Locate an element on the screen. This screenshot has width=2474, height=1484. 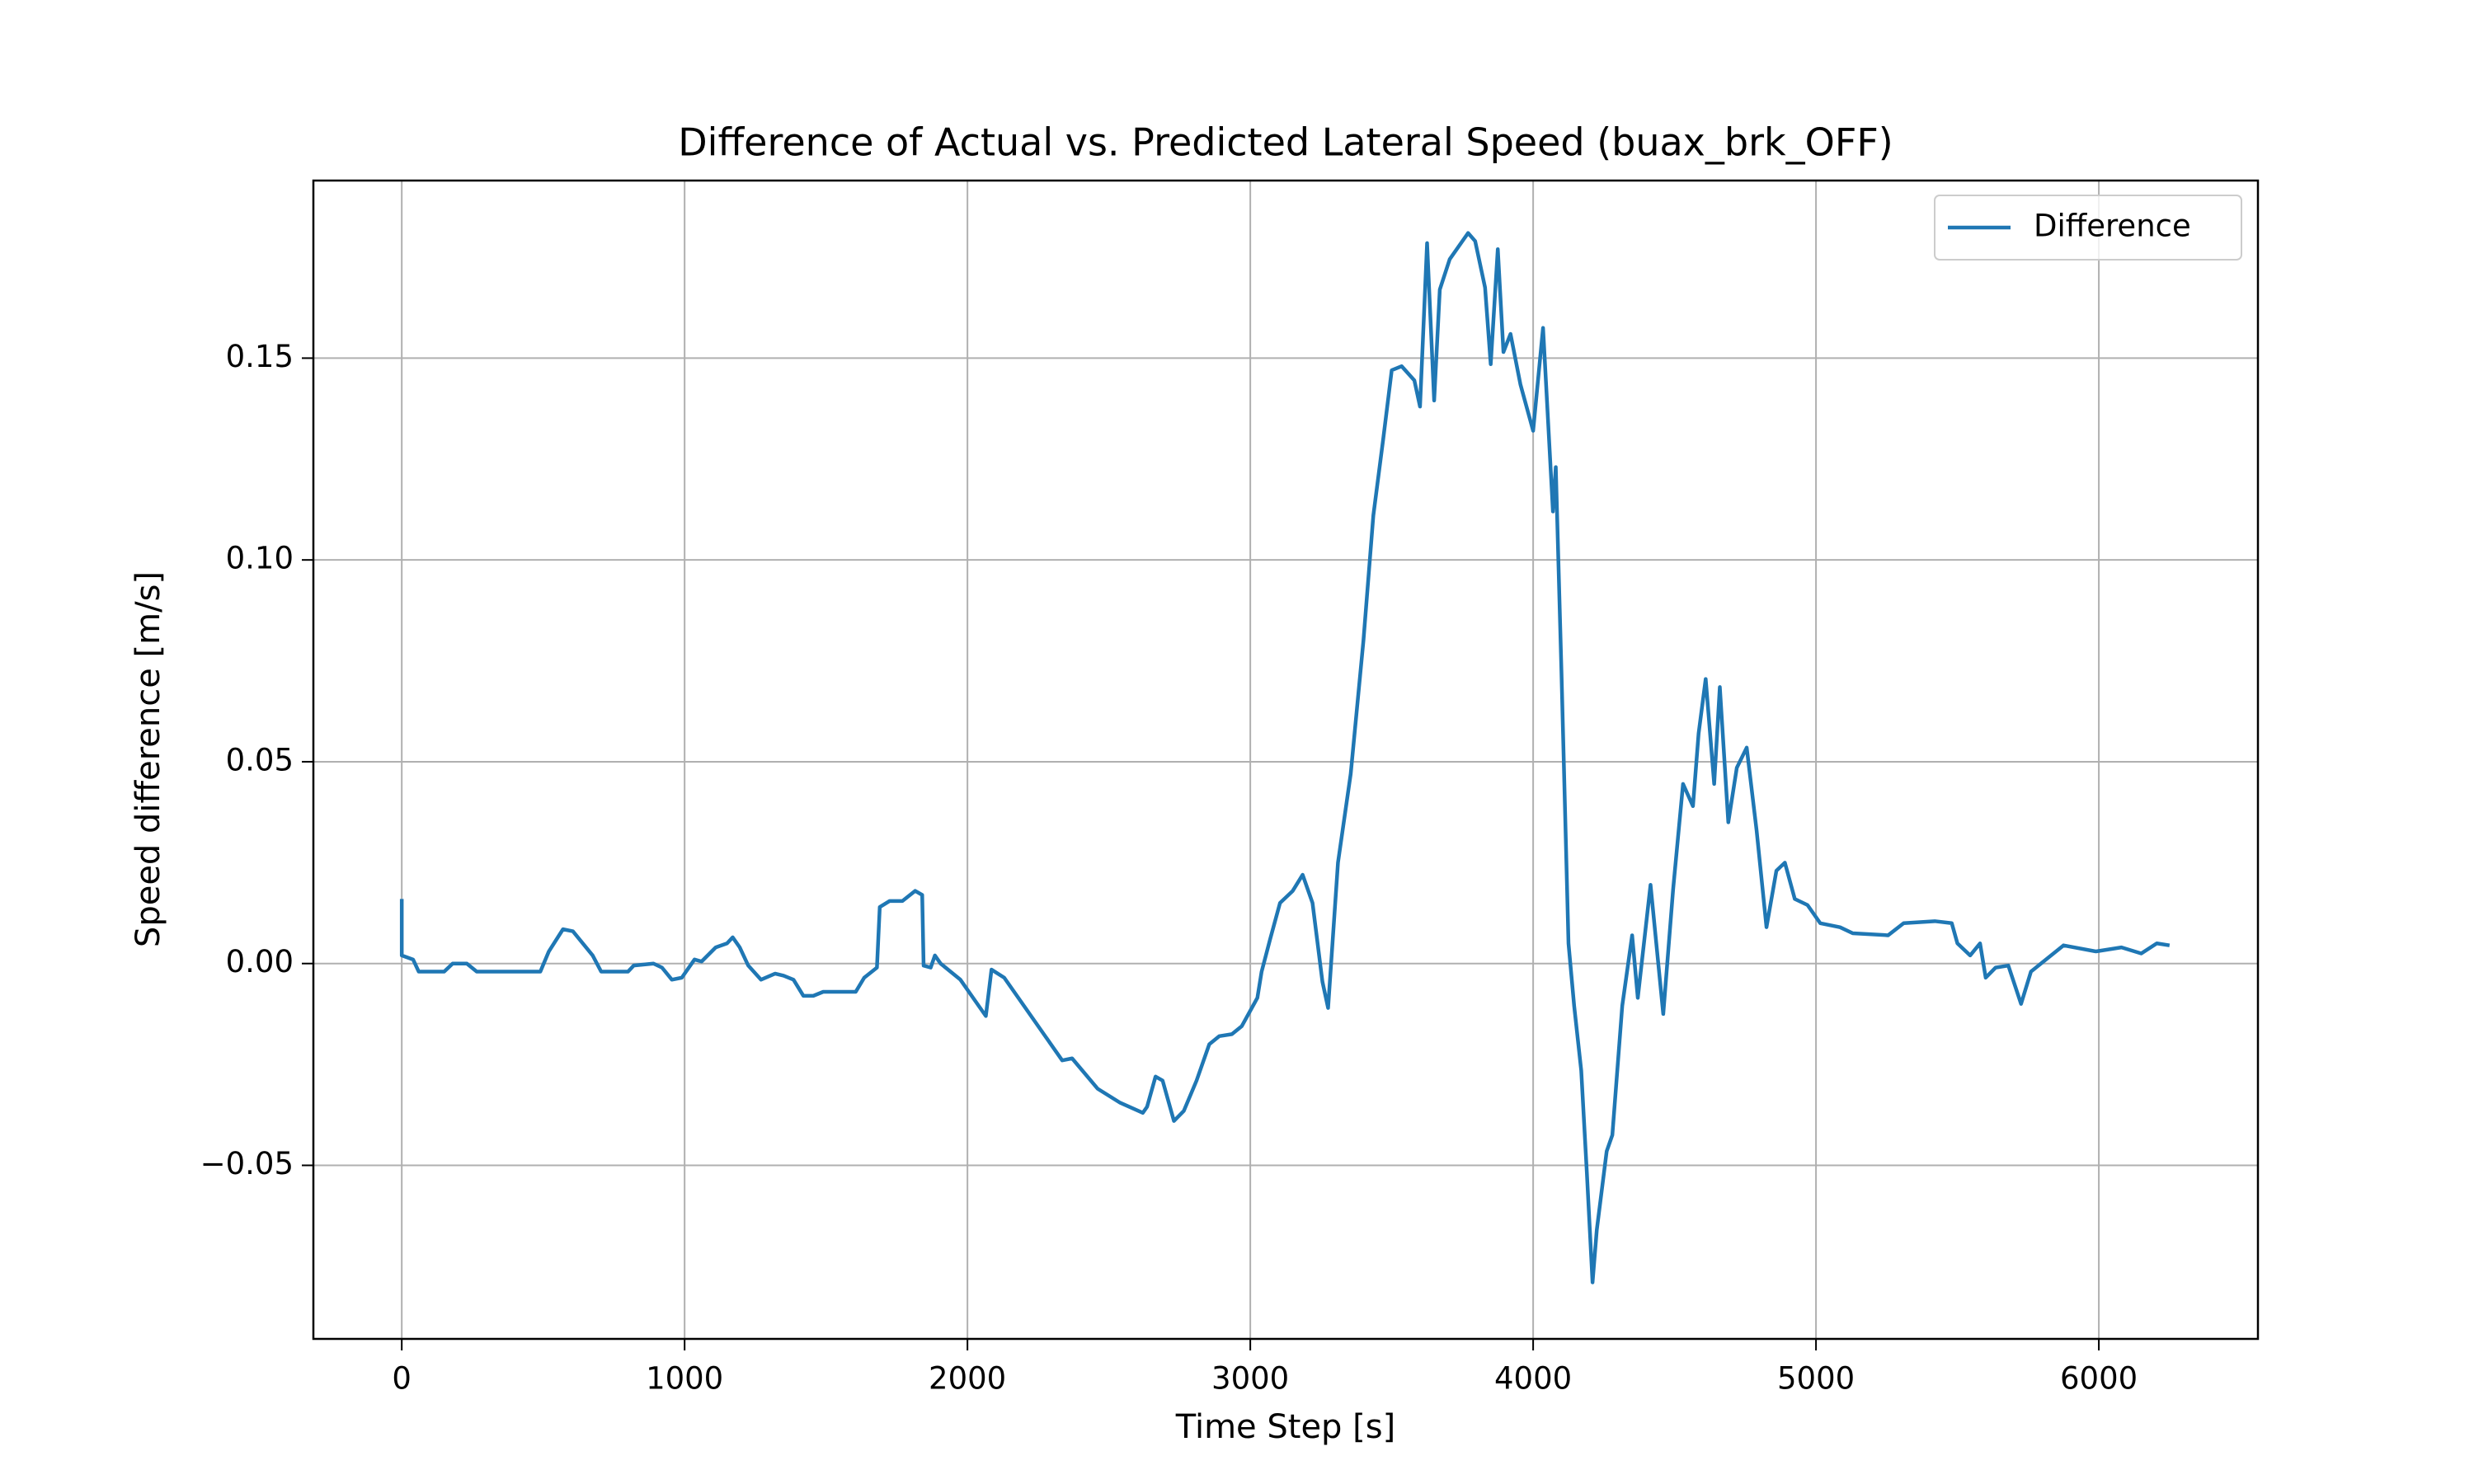
x-tick-label: 2000 is located at coordinates (967, 1379).